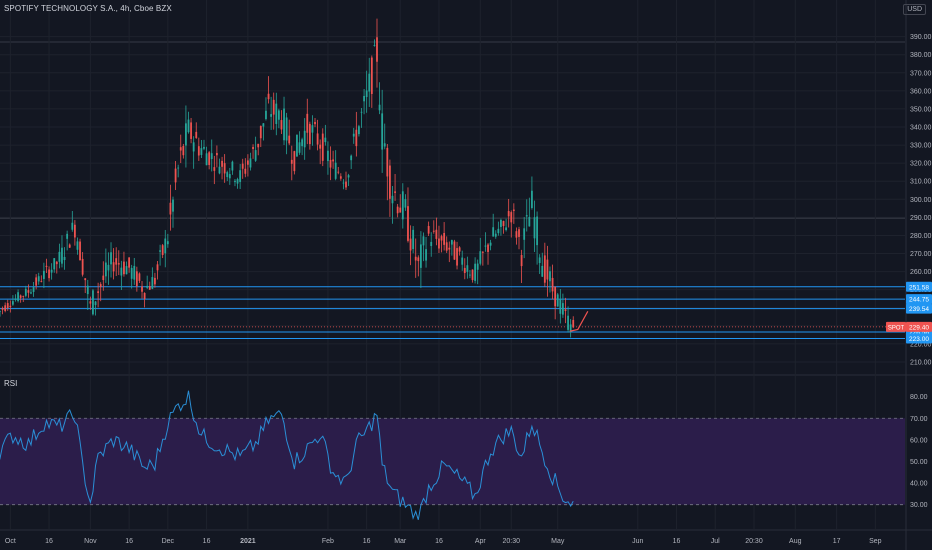 This screenshot has height=550, width=932. I want to click on price-tick-label: 300.00, so click(921, 200).